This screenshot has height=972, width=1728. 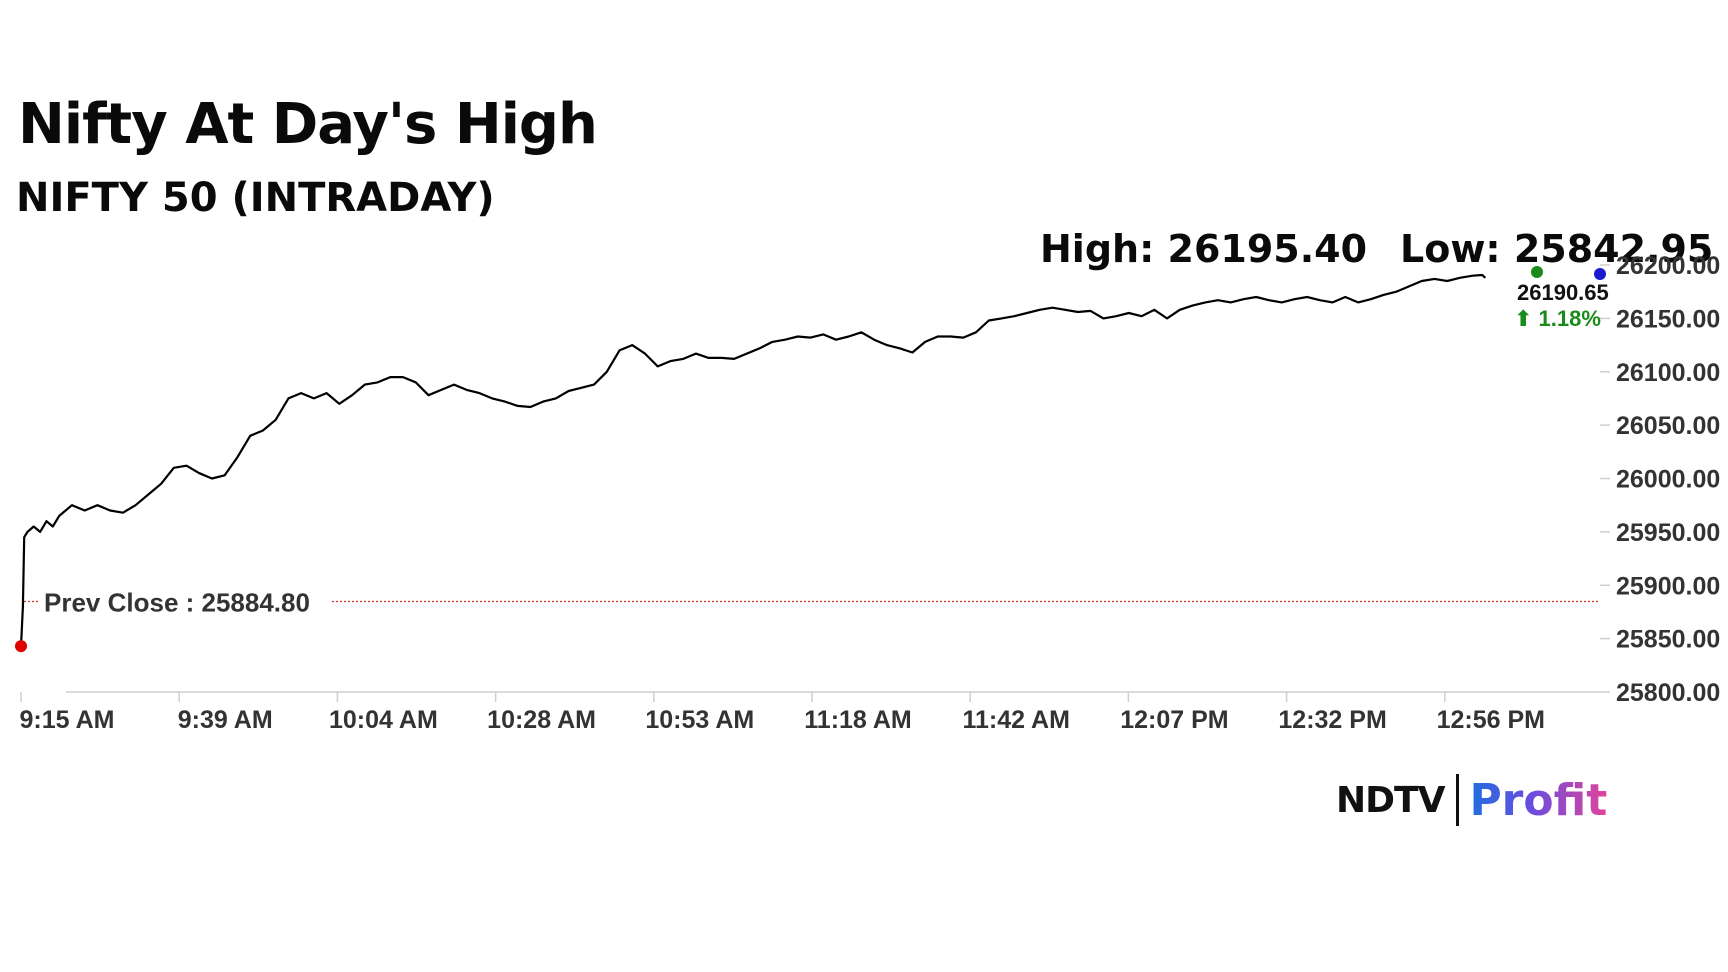 I want to click on x-tick-label: 11:18 AM, so click(x=857, y=720).